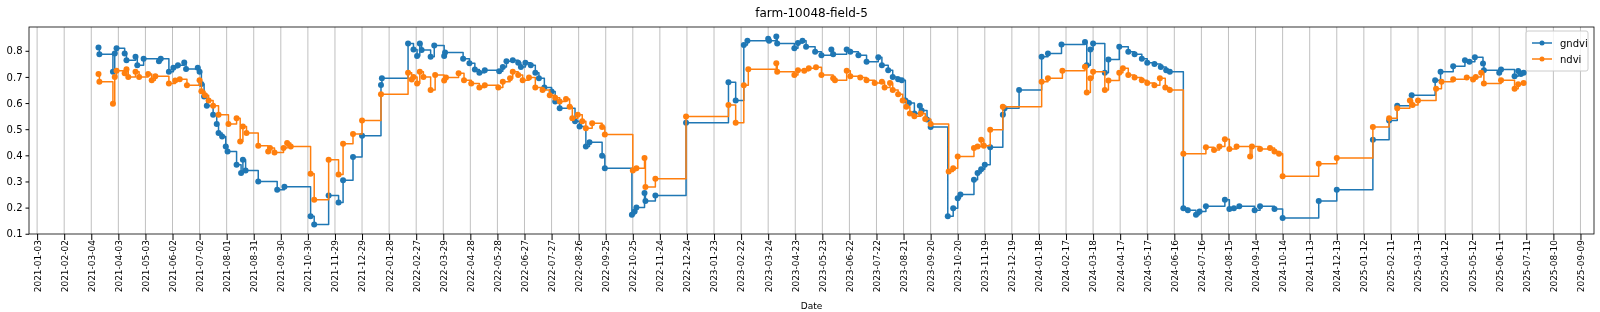 The image size is (1600, 312). I want to click on x-tick-label: 2024-12-13, so click(1337, 266).